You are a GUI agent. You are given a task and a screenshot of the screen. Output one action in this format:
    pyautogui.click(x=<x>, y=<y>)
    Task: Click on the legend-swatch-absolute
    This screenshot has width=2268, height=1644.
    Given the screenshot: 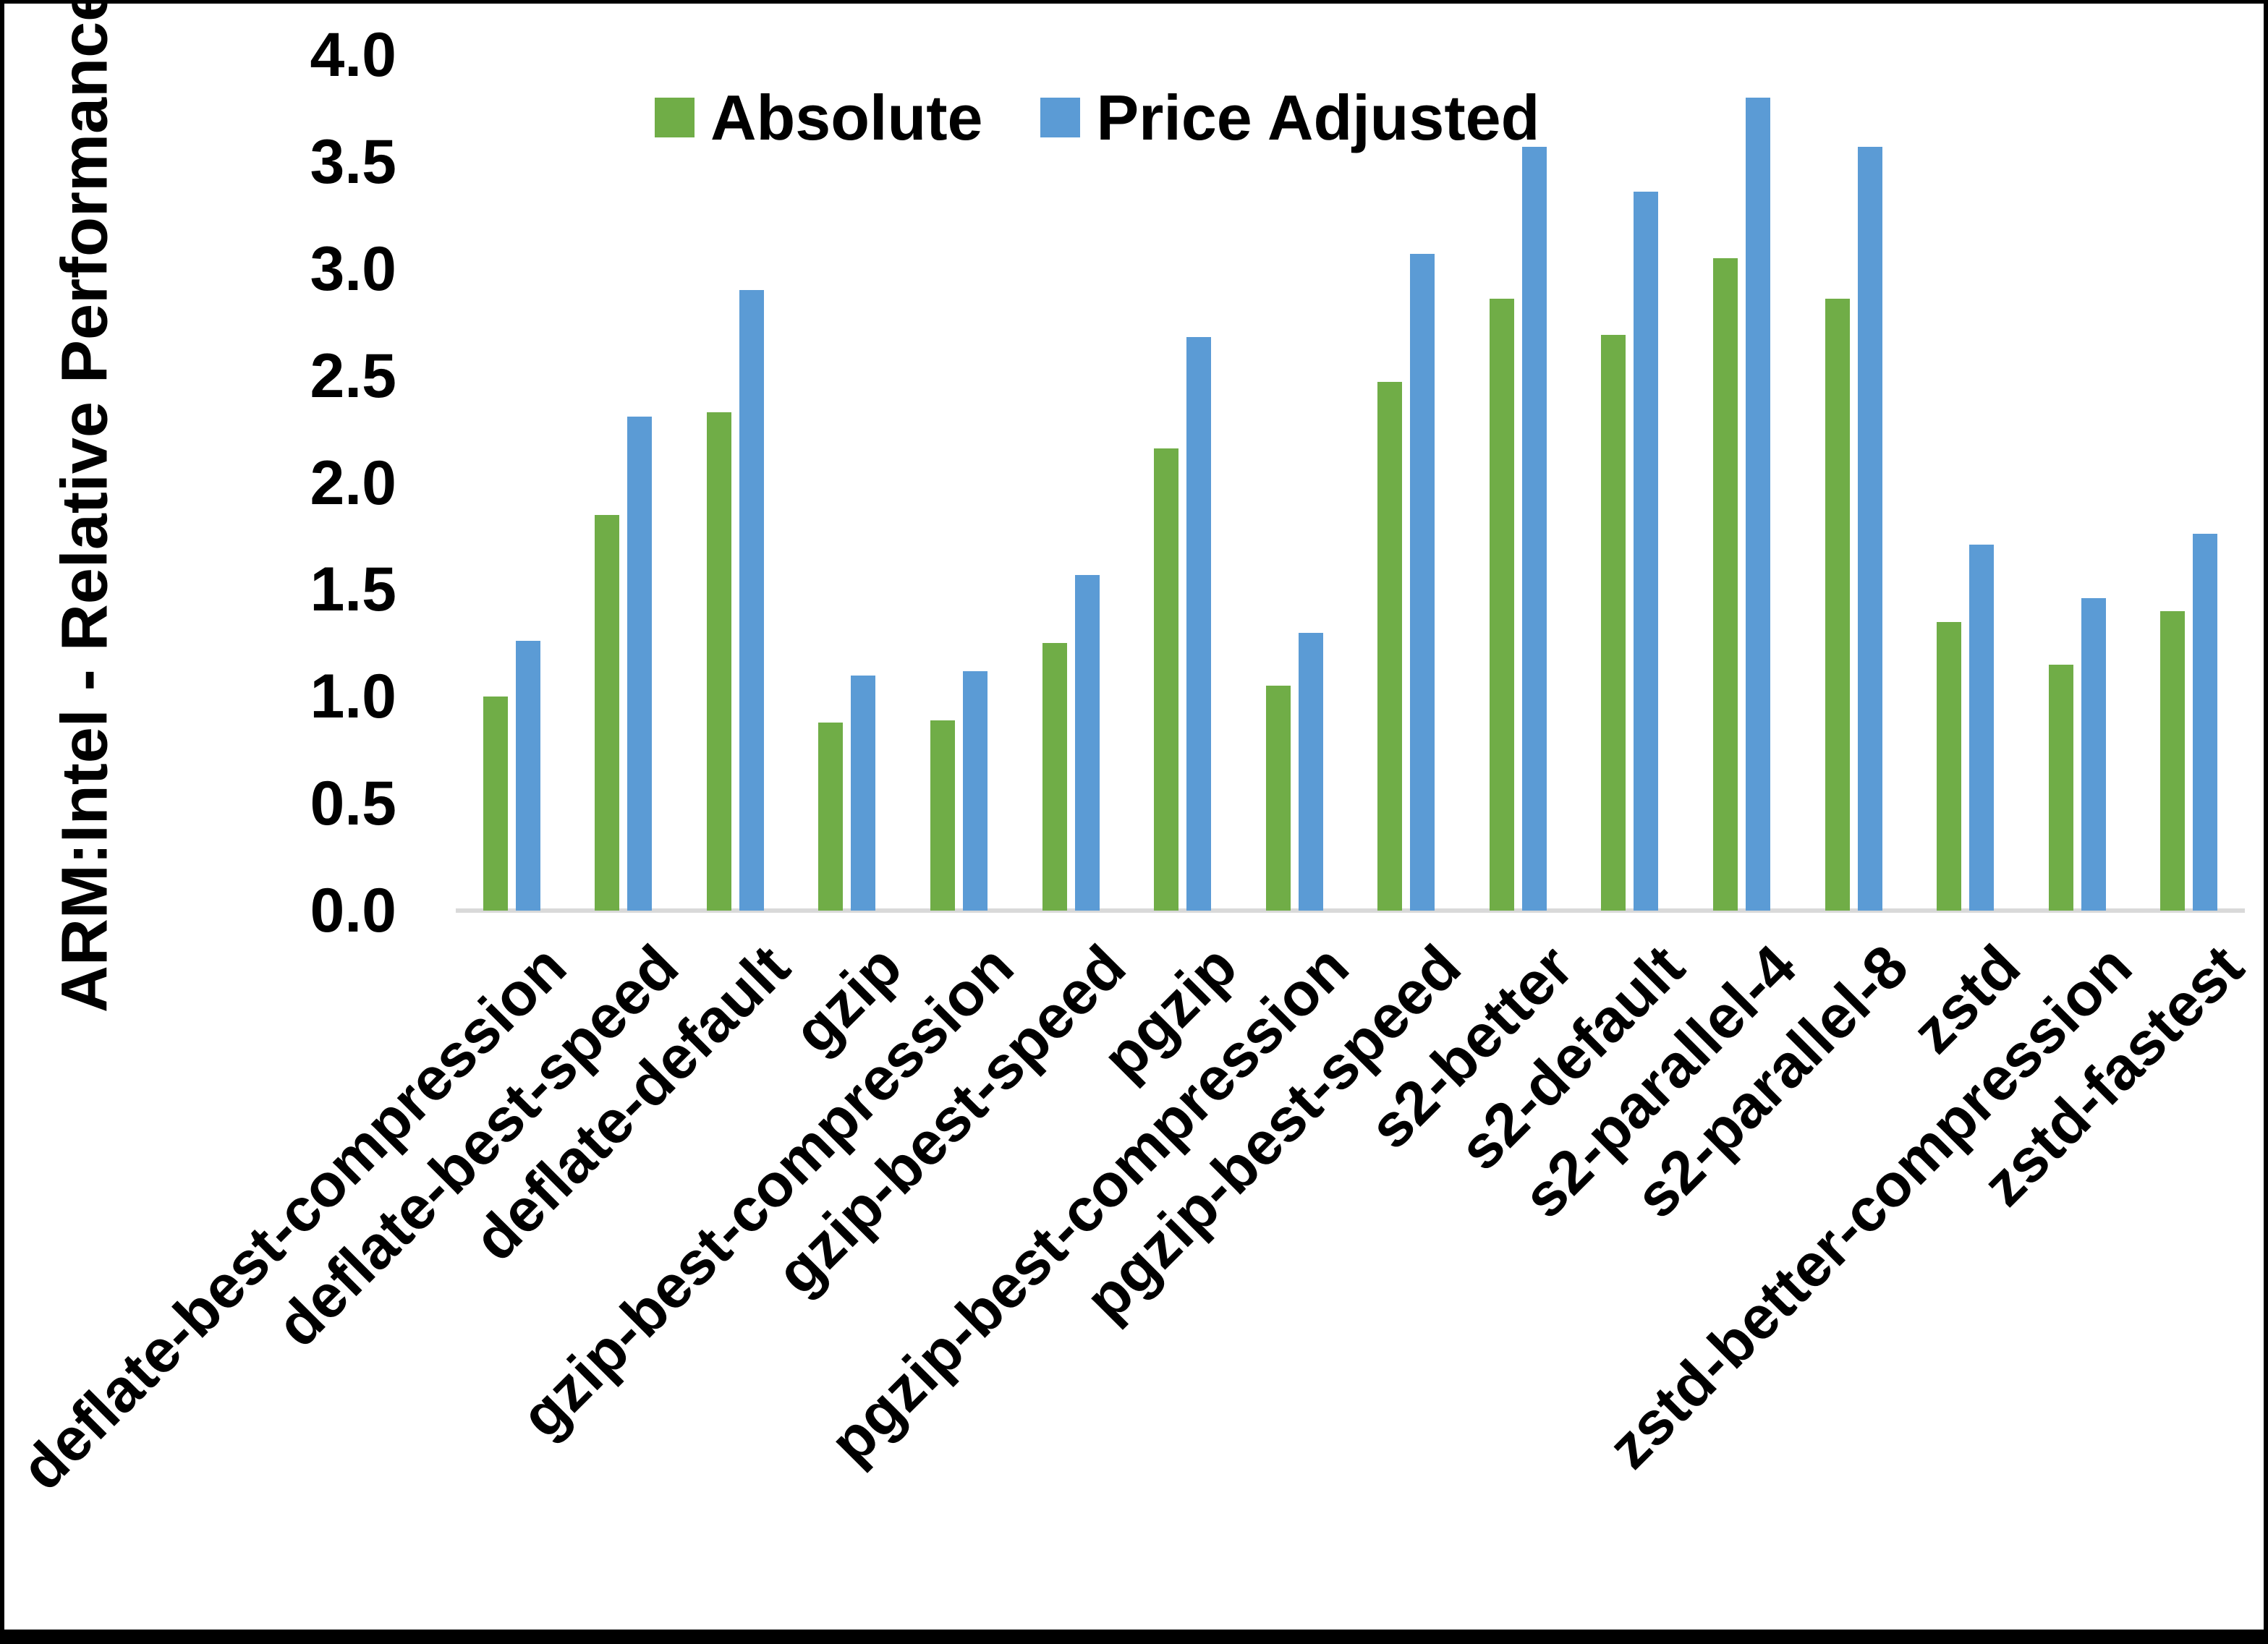 What is the action you would take?
    pyautogui.click(x=675, y=117)
    